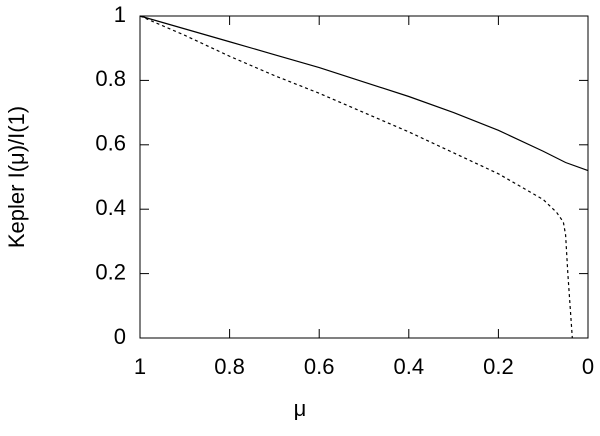 The image size is (600, 436). Describe the element at coordinates (120, 14) in the screenshot. I see `y-tick-label: 1` at that location.